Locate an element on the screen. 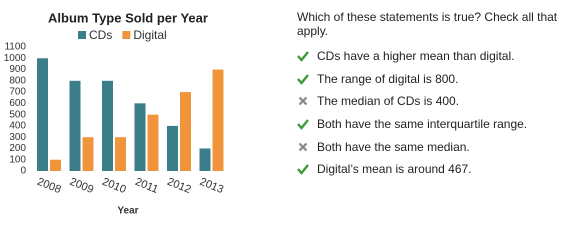 Image resolution: width=582 pixels, height=240 pixels. statement: Digital’s mean is around 467. is located at coordinates (412, 169).